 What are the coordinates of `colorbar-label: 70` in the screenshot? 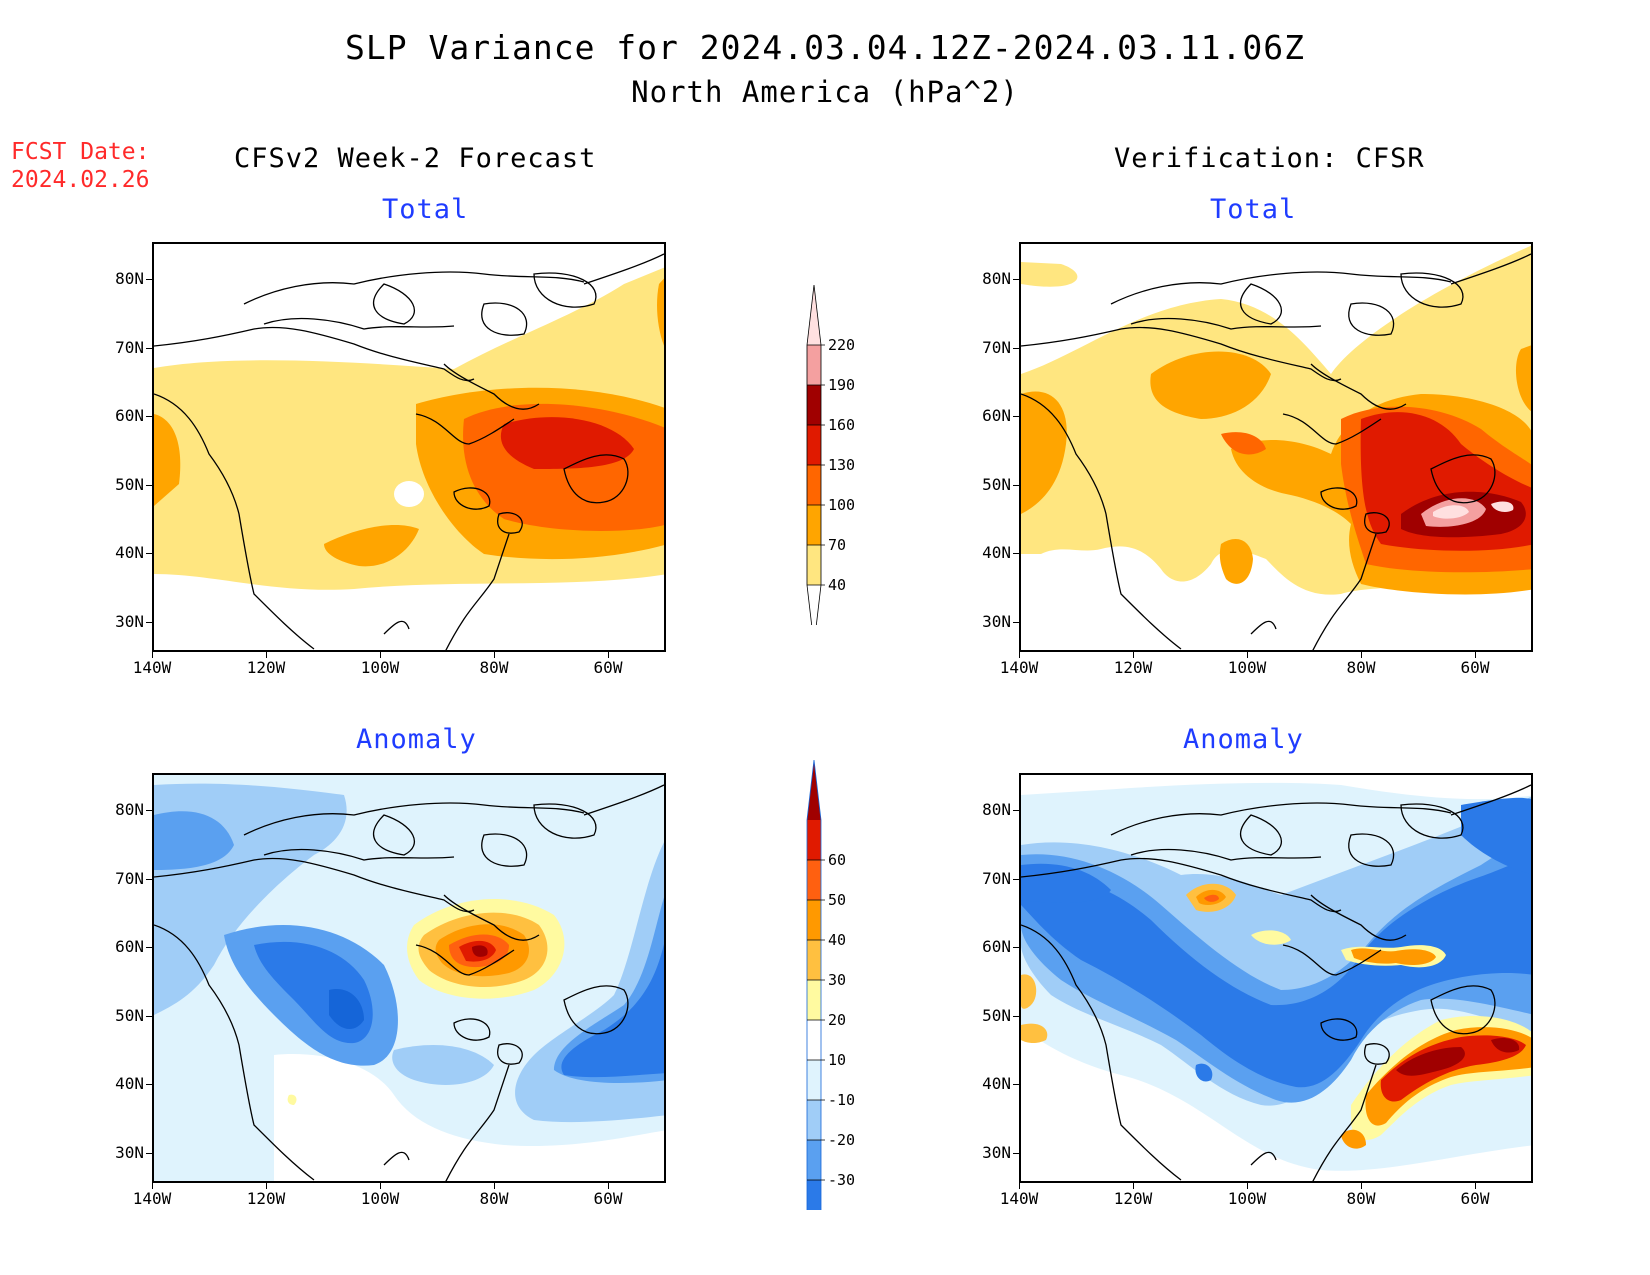 It's located at (837, 545).